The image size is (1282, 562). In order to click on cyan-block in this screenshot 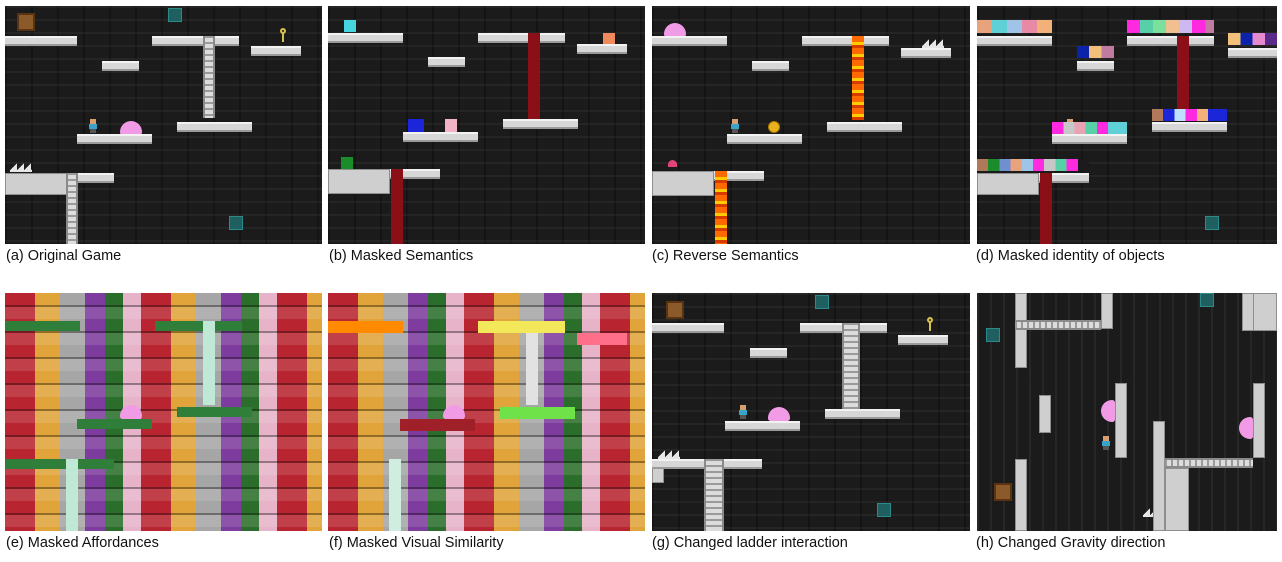, I will do `click(350, 26)`.